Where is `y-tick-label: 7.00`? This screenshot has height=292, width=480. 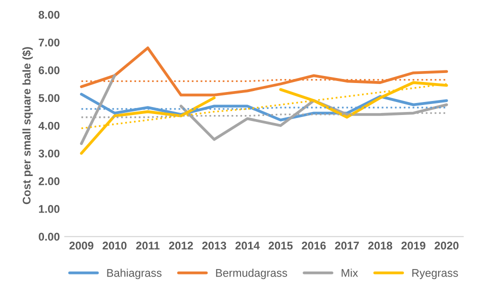 y-tick-label: 7.00 is located at coordinates (49, 42).